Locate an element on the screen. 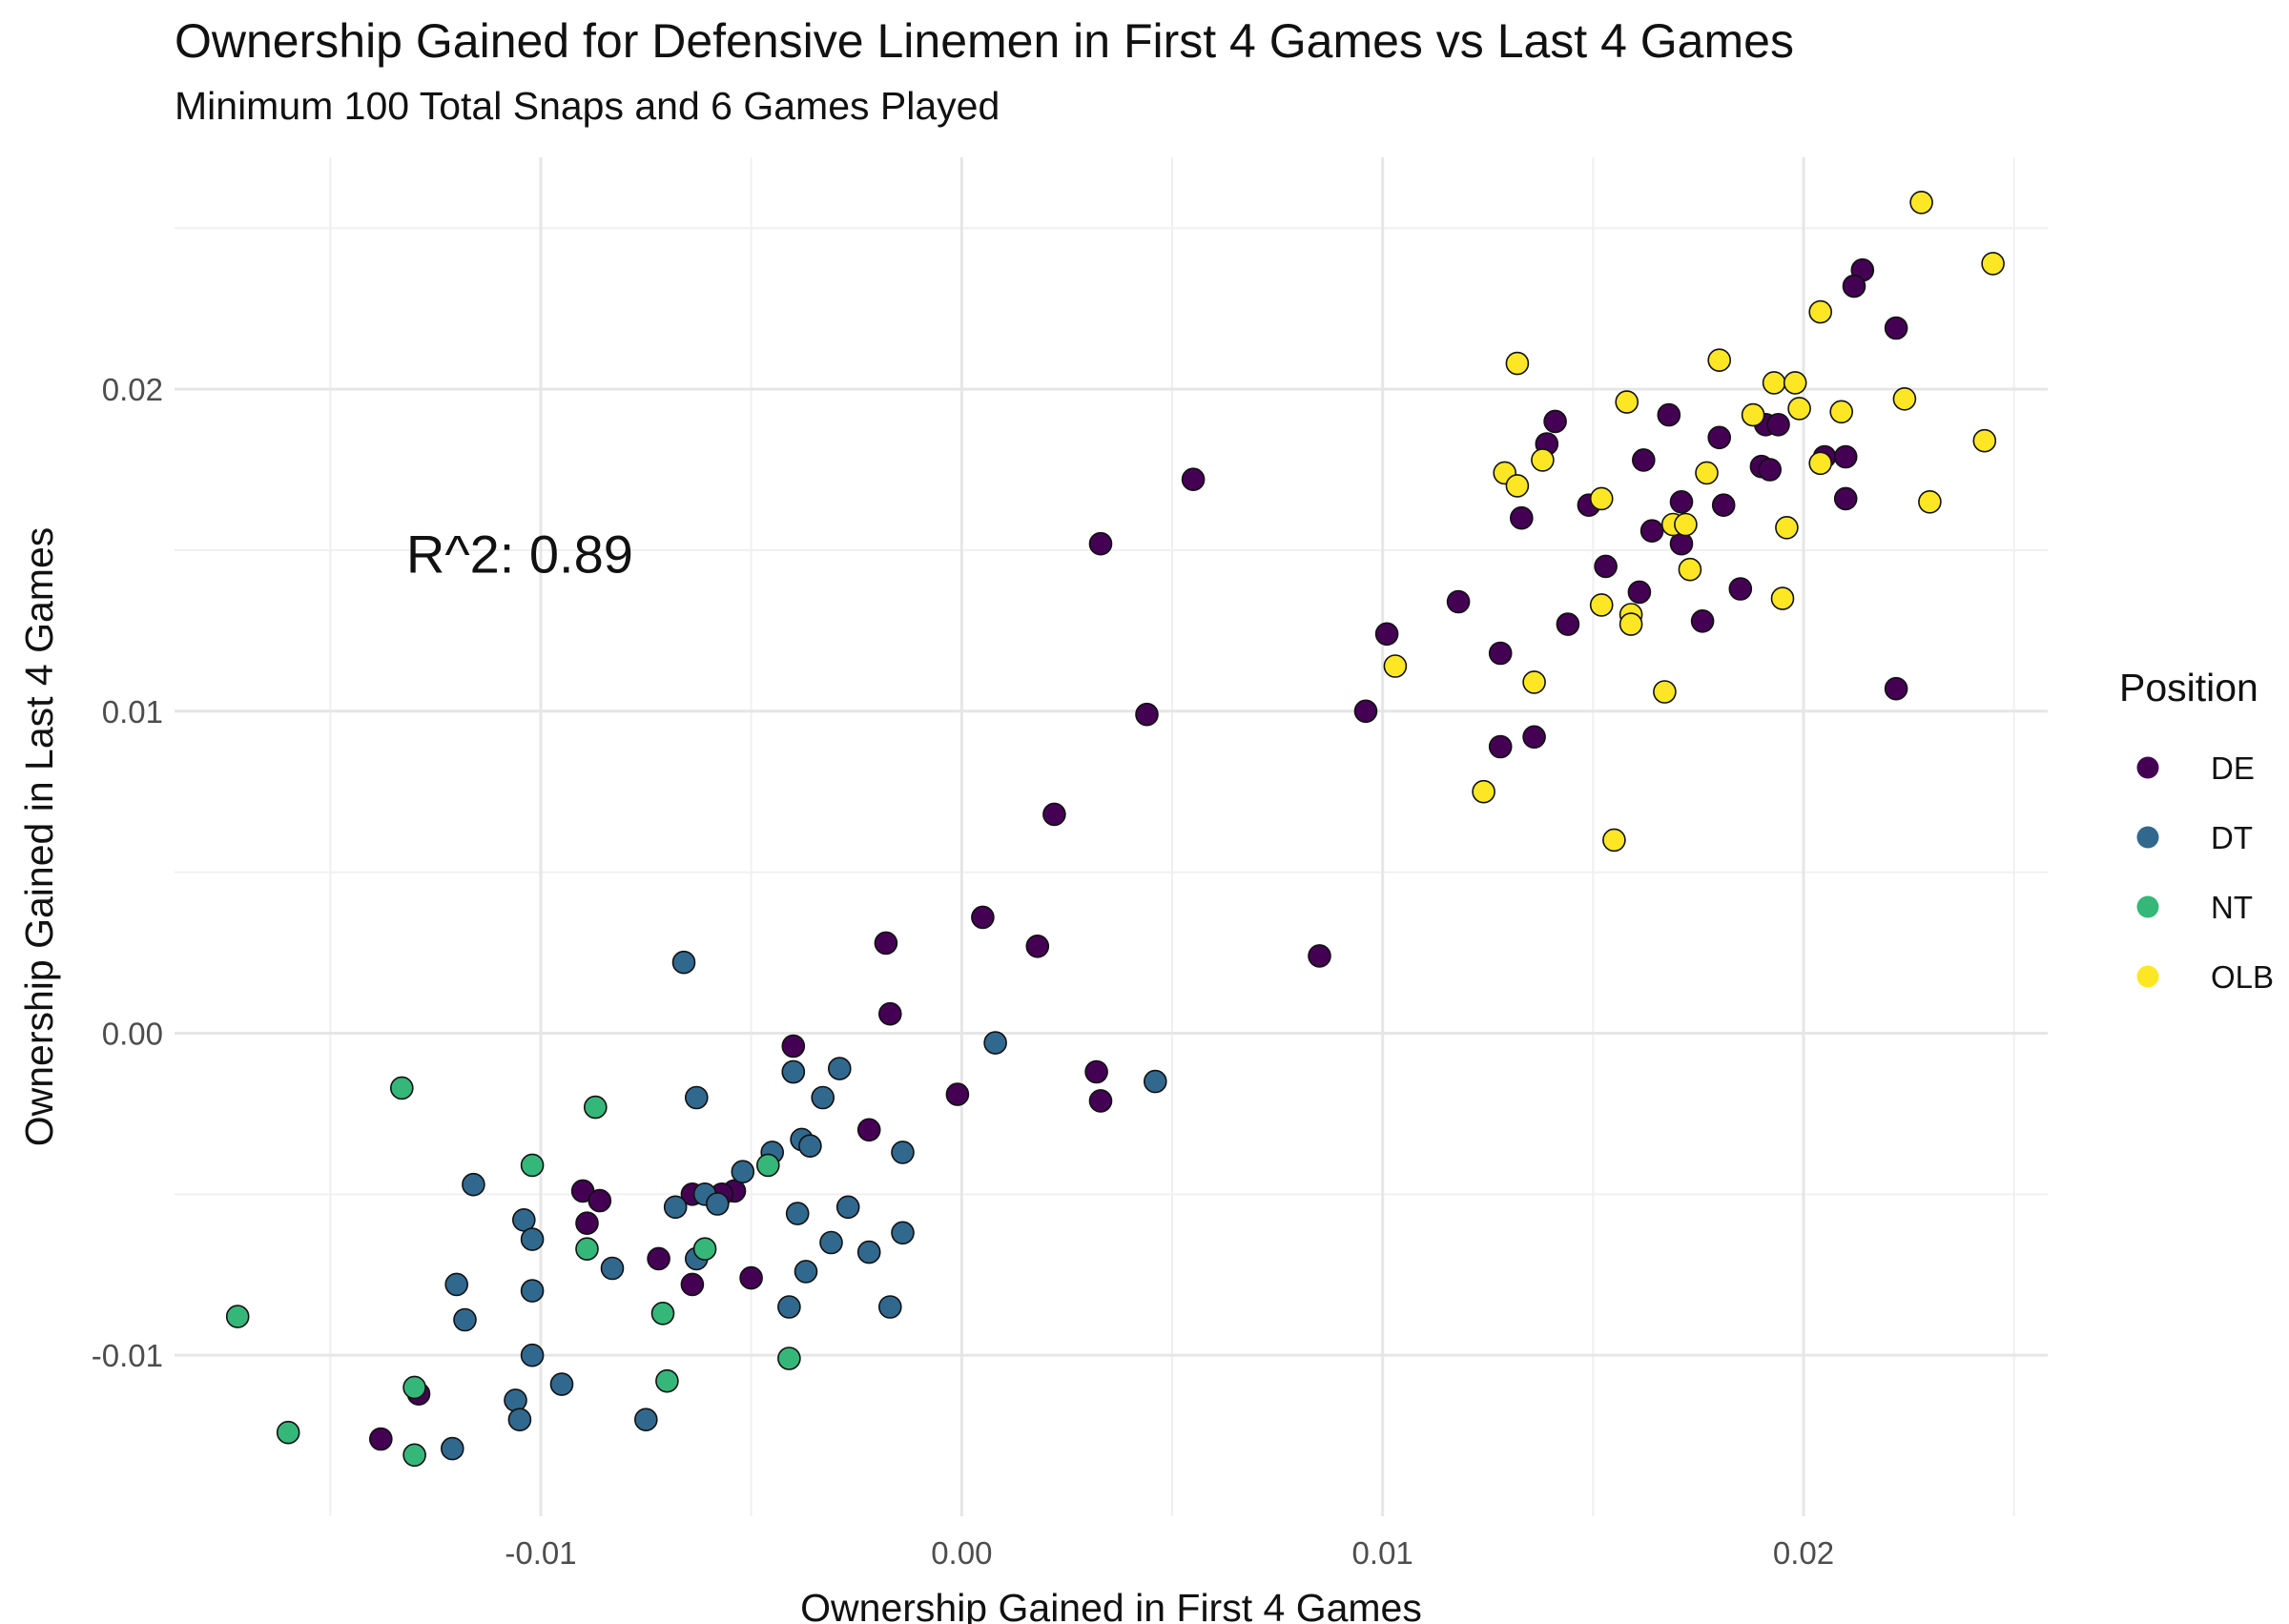  legend-label-dt: DT is located at coordinates (2232, 837).